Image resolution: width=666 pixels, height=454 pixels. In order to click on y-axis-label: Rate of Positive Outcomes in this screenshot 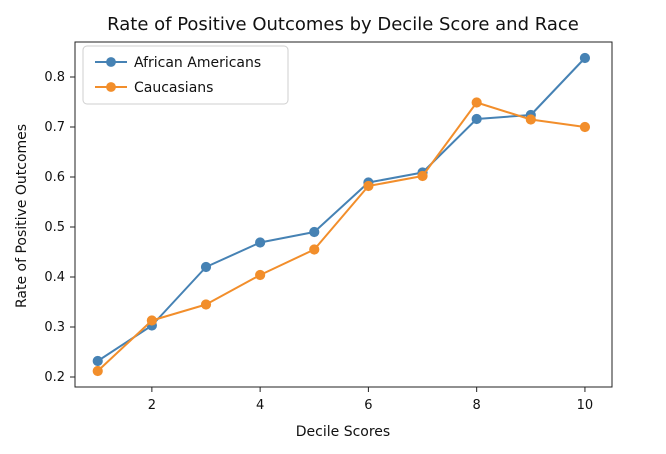, I will do `click(22, 216)`.